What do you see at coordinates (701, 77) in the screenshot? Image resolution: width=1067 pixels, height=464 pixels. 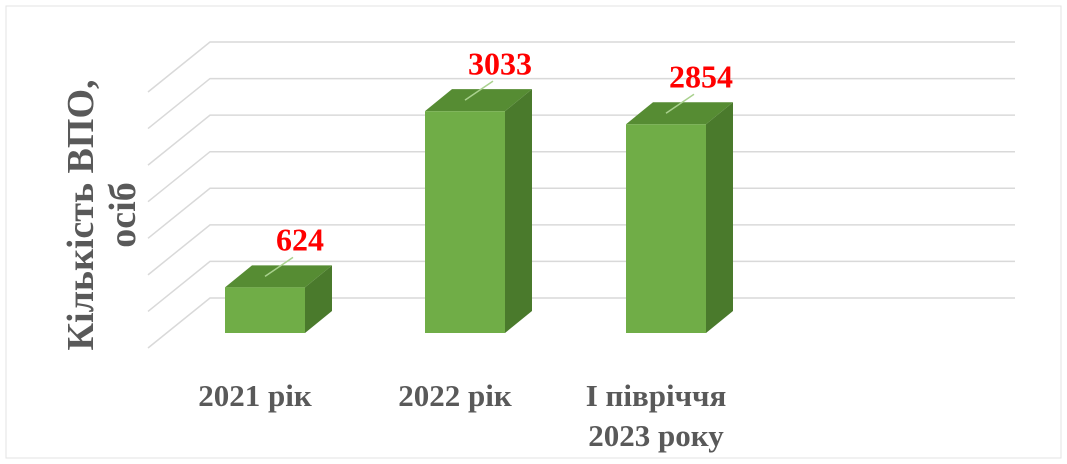 I see `value-label: 2854` at bounding box center [701, 77].